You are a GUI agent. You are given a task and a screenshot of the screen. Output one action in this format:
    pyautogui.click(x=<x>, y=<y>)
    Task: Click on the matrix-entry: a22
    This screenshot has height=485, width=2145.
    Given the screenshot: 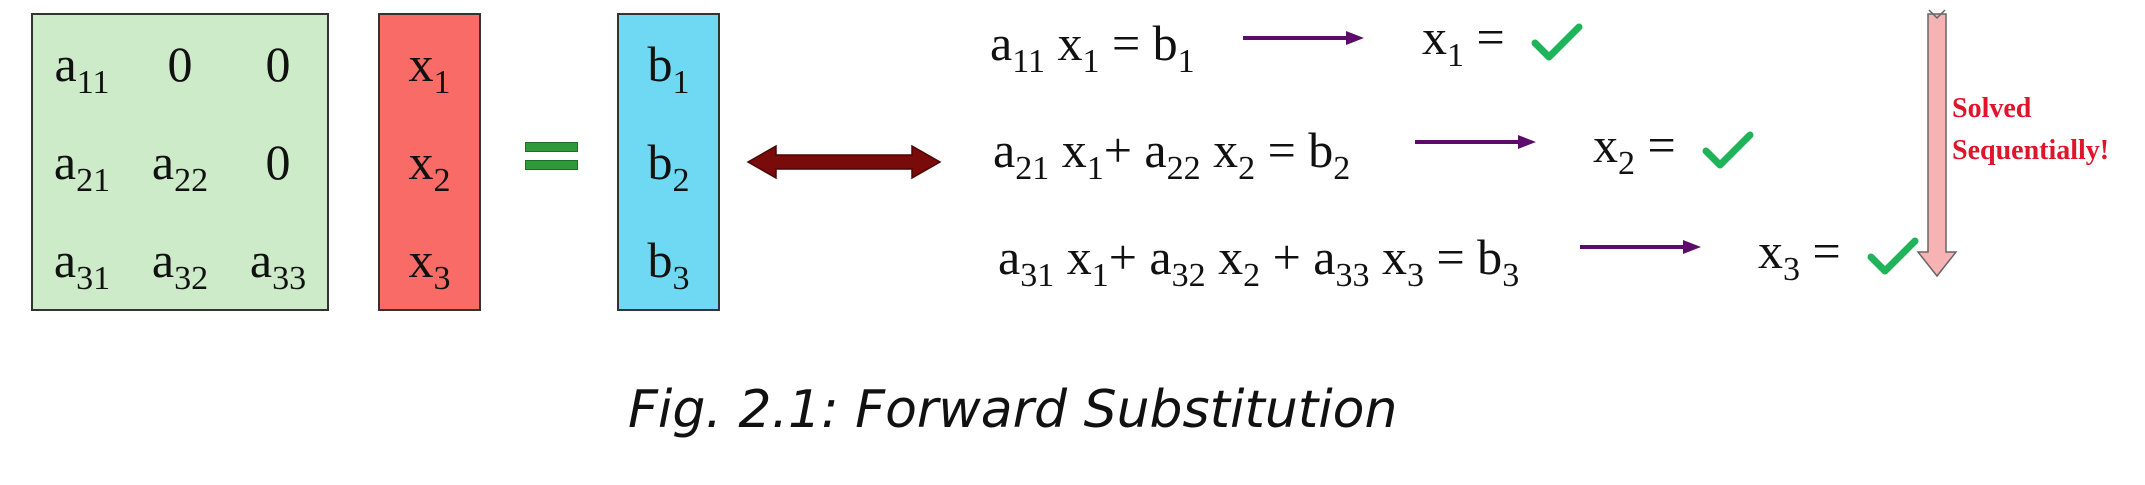 What is the action you would take?
    pyautogui.click(x=180, y=166)
    